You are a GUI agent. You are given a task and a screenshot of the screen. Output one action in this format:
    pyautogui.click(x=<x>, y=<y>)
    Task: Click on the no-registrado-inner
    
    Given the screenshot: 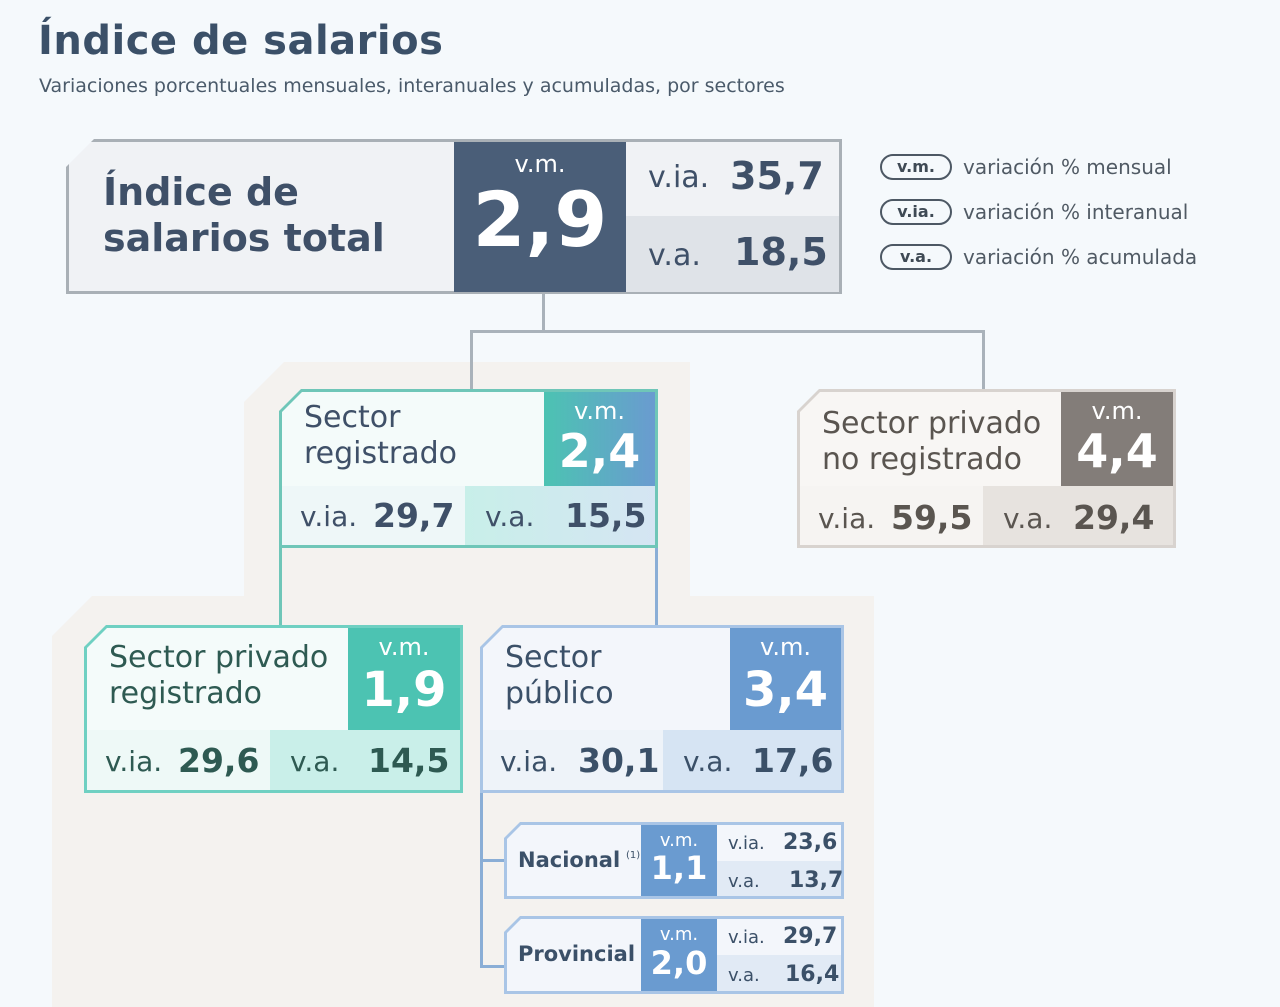 What is the action you would take?
    pyautogui.click(x=930, y=439)
    